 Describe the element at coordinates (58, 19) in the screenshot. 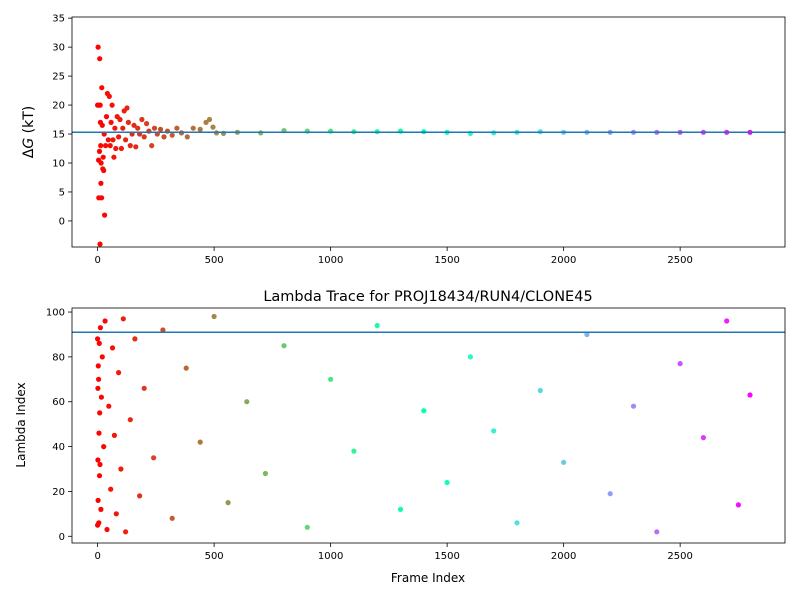

I see `y-tick-label: 35` at that location.